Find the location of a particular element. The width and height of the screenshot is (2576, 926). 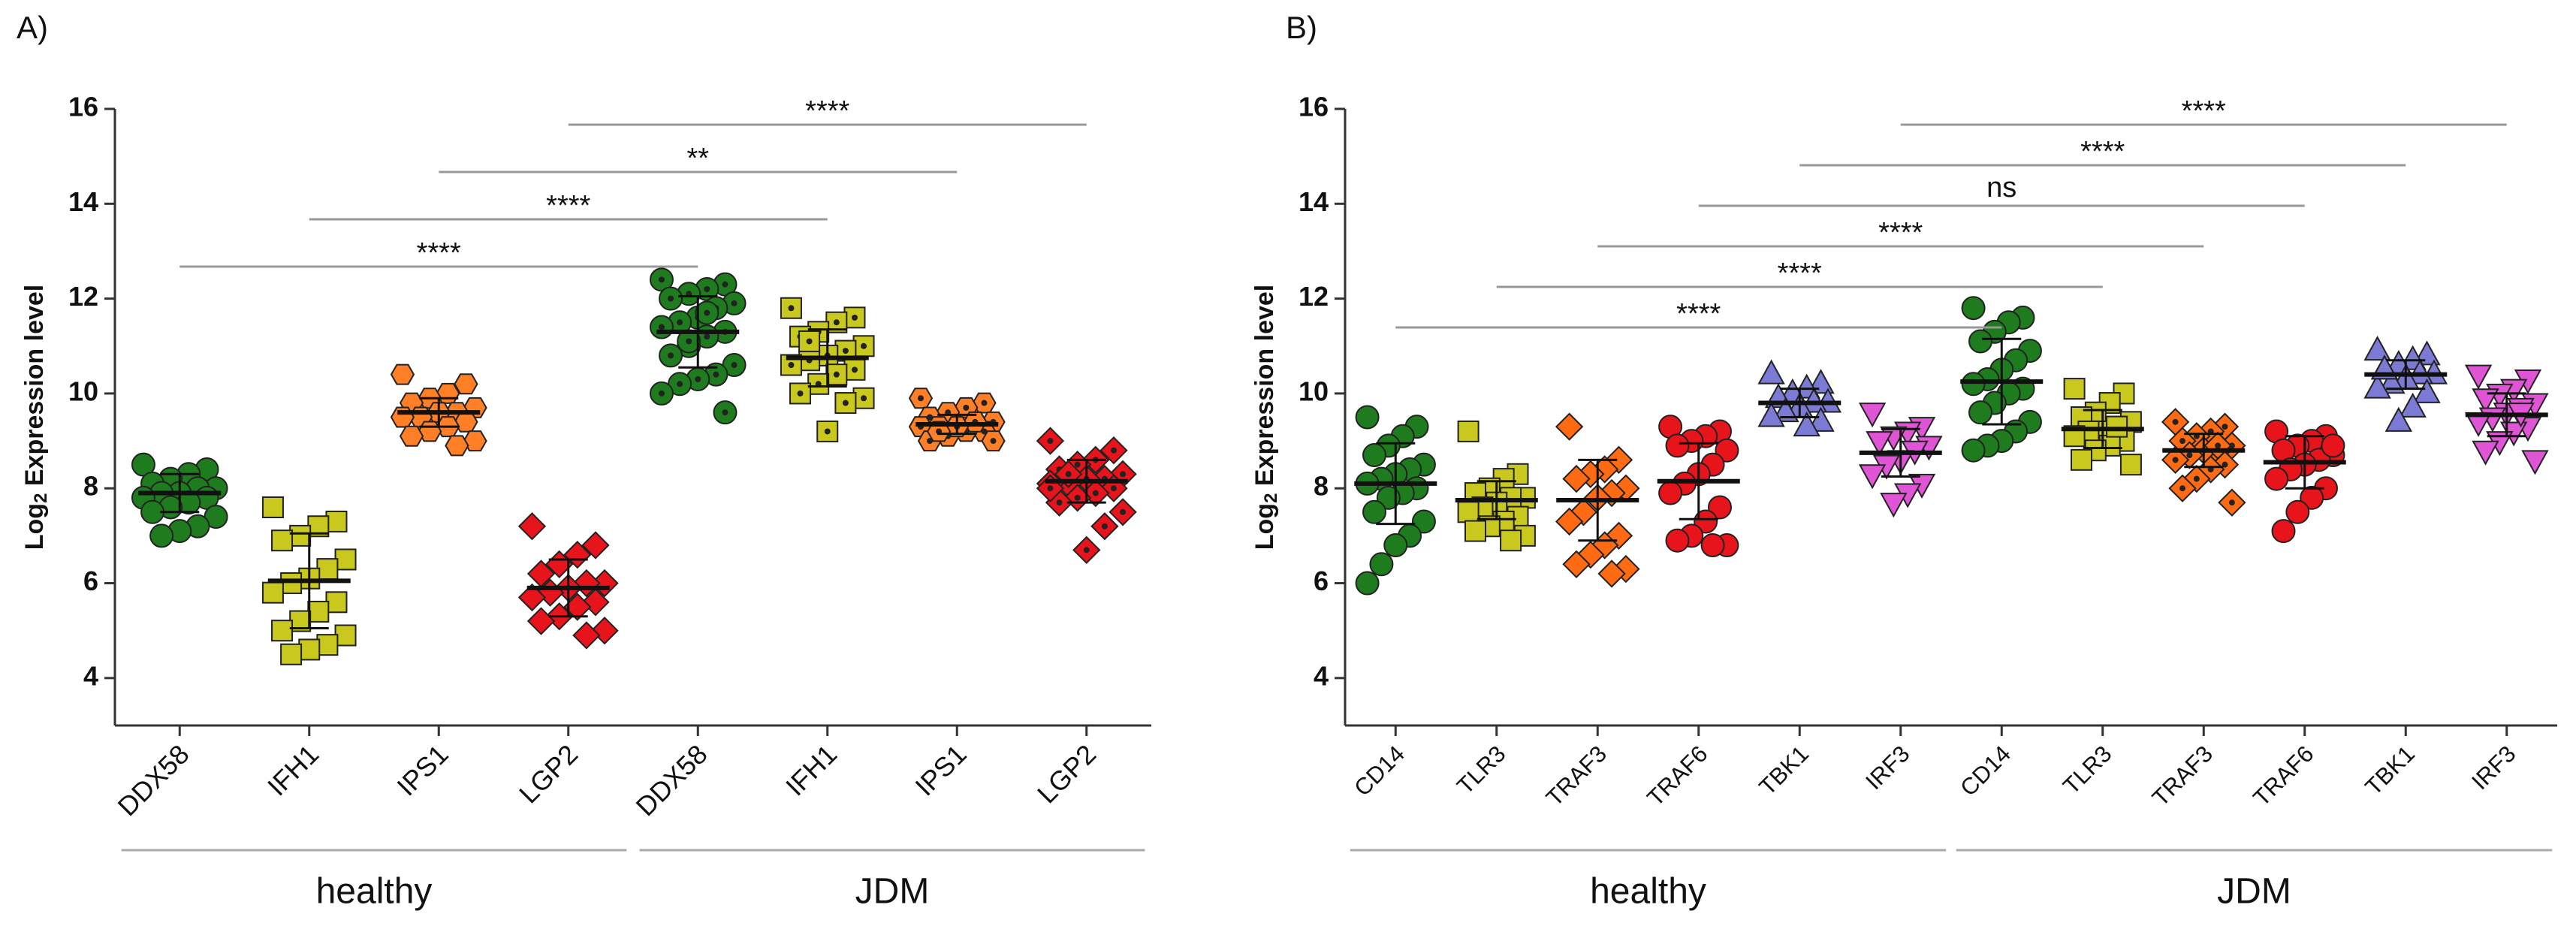

y-axis-label-part: Log is located at coordinates (34, 526).